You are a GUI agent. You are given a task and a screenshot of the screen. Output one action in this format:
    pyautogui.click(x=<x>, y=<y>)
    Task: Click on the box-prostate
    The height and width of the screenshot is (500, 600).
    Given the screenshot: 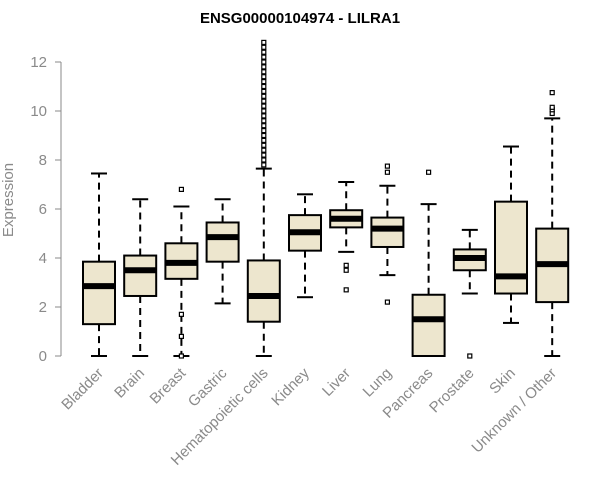 What is the action you would take?
    pyautogui.click(x=469, y=293)
    